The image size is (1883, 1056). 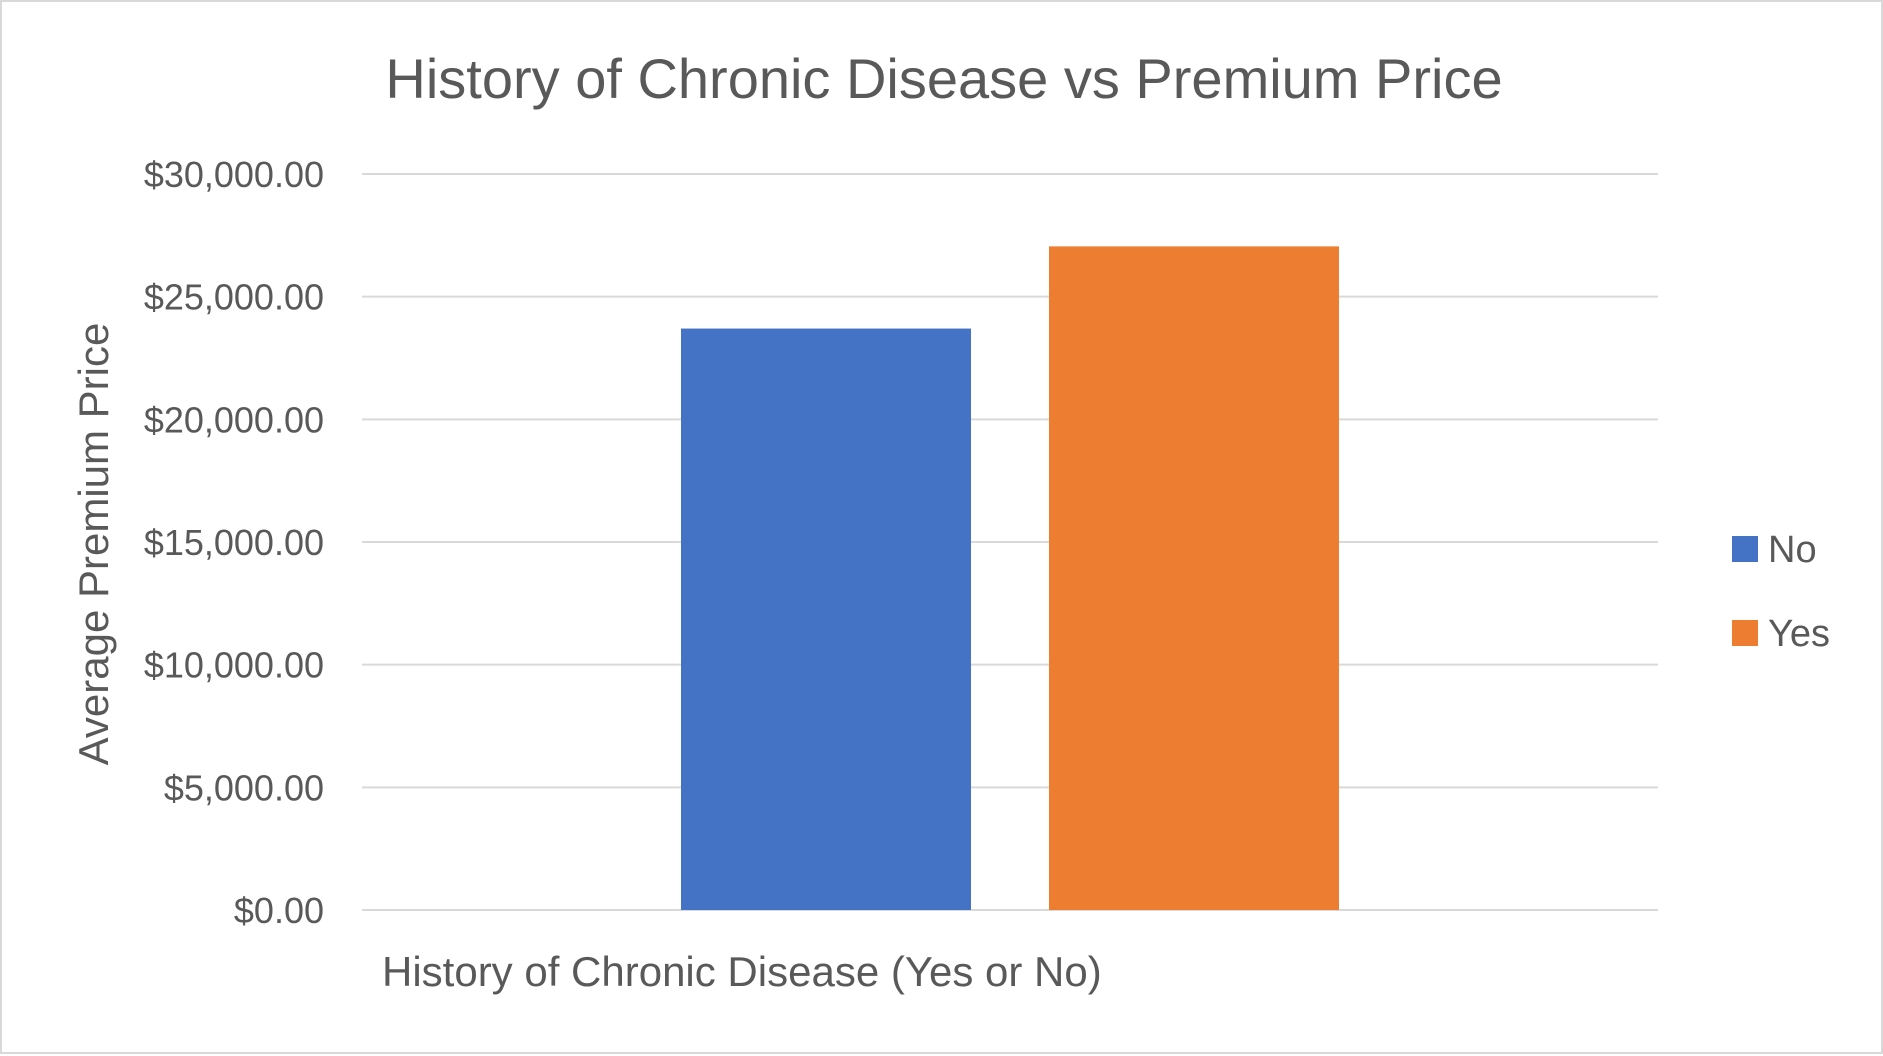 I want to click on y-tick-label: $30,000.00, so click(x=234, y=174).